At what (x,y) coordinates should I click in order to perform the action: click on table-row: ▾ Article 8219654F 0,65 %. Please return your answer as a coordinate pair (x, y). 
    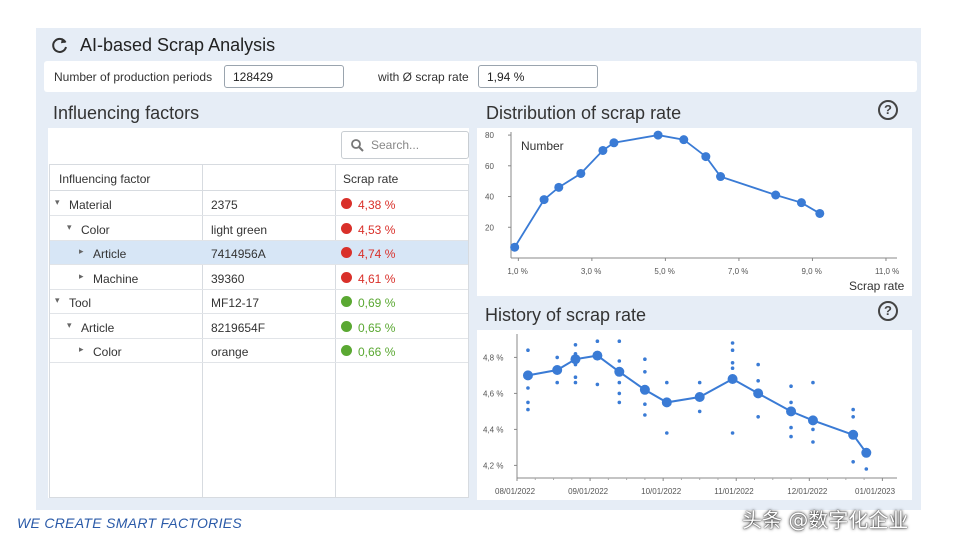
    Looking at the image, I should click on (259, 327).